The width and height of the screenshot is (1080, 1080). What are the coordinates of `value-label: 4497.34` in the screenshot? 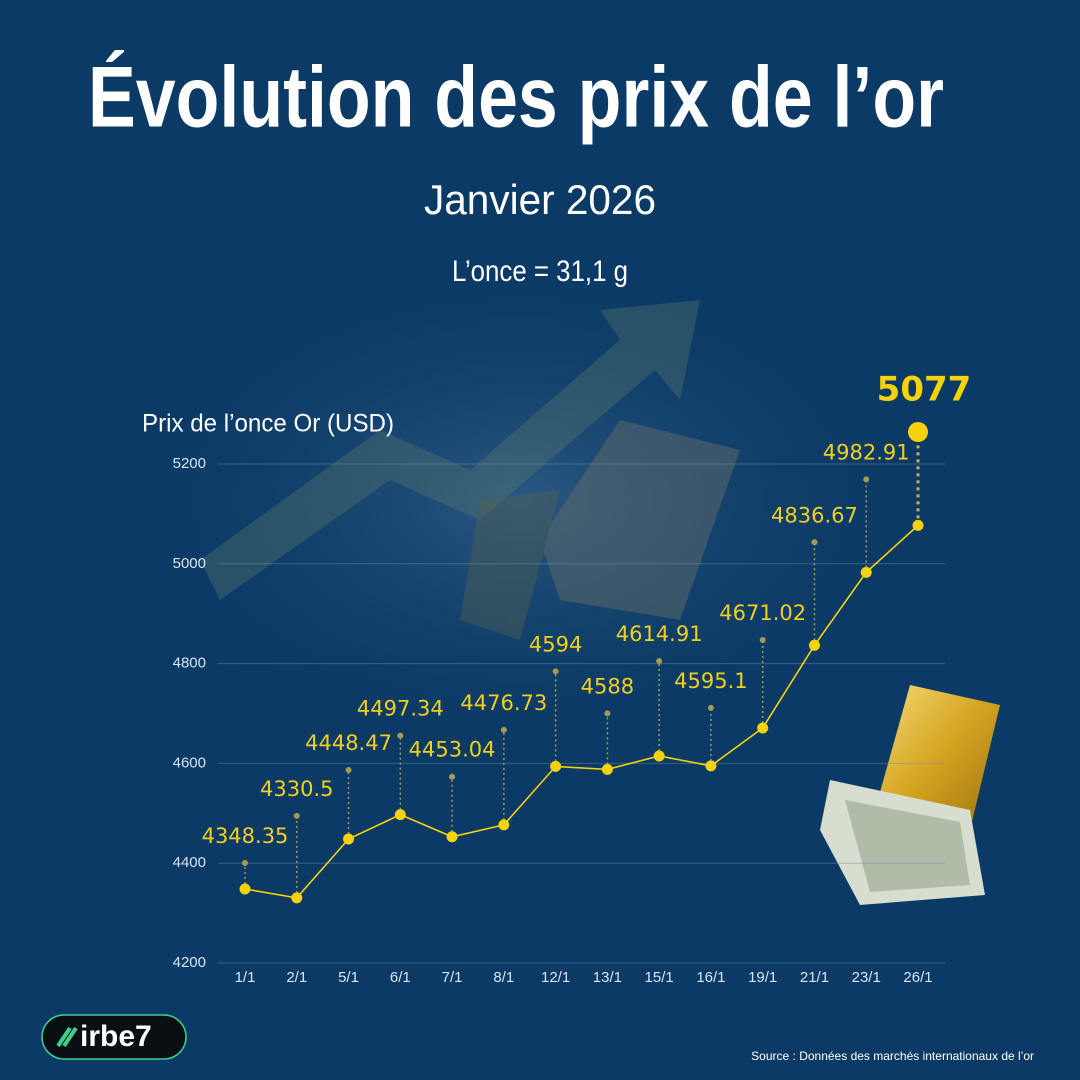 It's located at (400, 709).